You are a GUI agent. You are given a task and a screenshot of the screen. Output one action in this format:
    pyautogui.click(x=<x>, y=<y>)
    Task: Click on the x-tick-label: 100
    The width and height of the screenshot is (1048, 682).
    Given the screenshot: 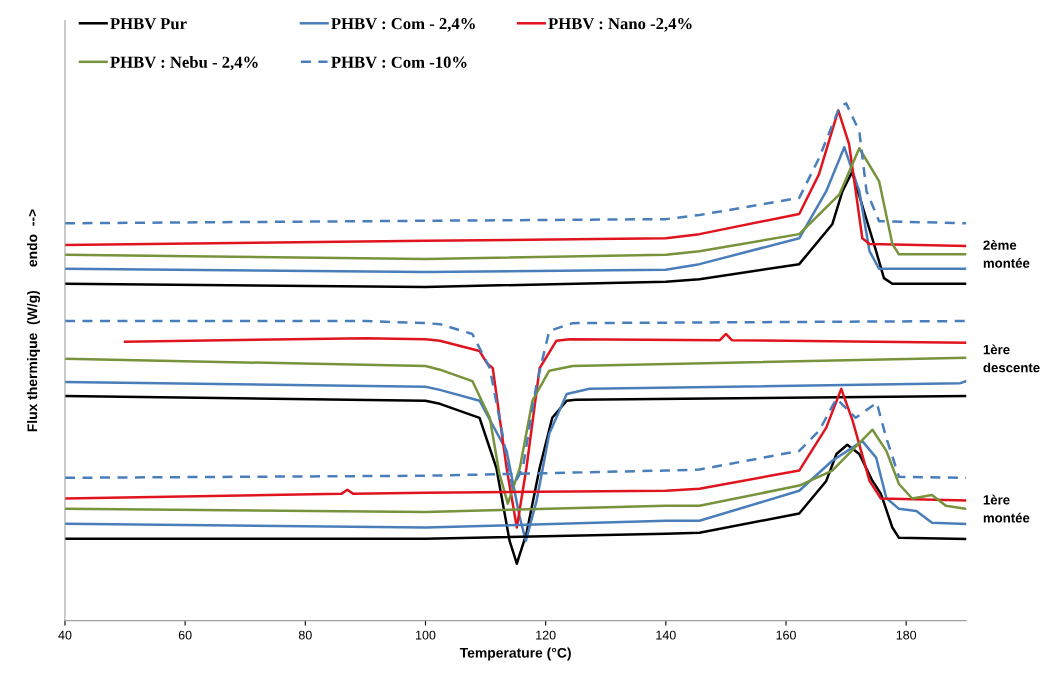 What is the action you would take?
    pyautogui.click(x=426, y=635)
    